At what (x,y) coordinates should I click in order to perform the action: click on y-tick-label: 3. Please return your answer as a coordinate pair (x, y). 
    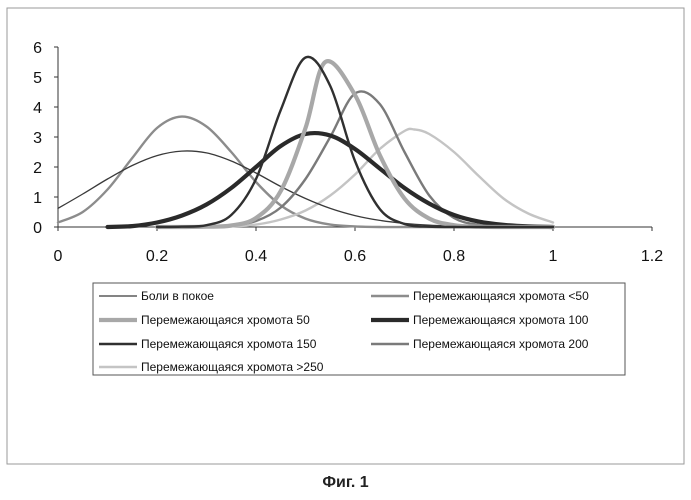
    Looking at the image, I should click on (37, 138).